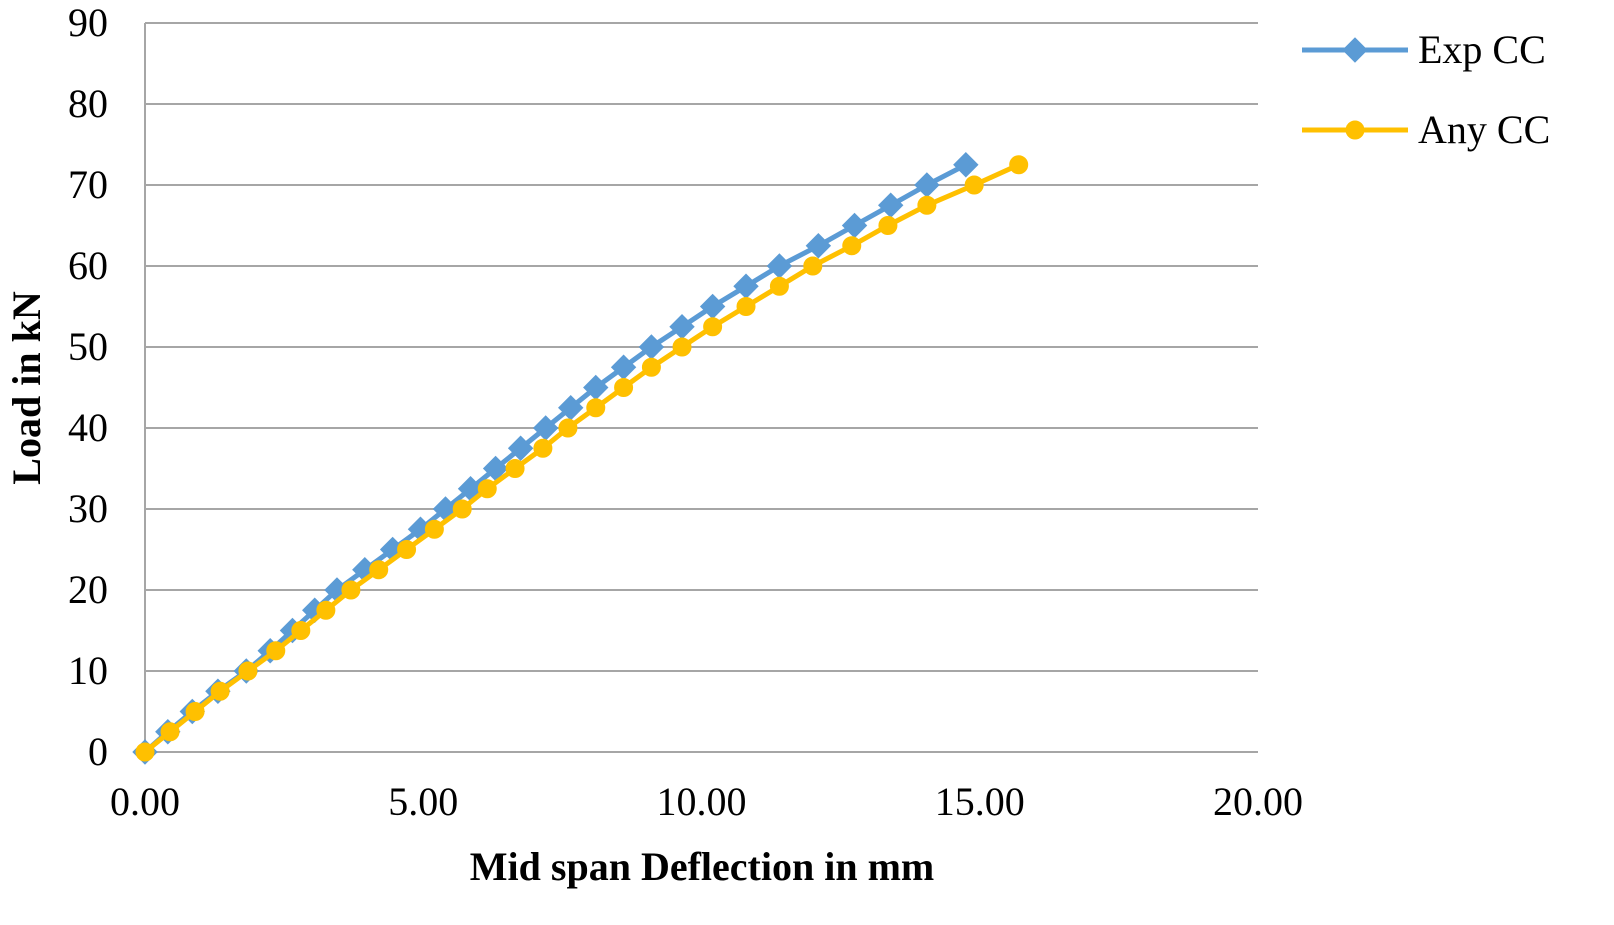 The height and width of the screenshot is (925, 1614). Describe the element at coordinates (88, 22) in the screenshot. I see `y-tick-label: 90` at that location.